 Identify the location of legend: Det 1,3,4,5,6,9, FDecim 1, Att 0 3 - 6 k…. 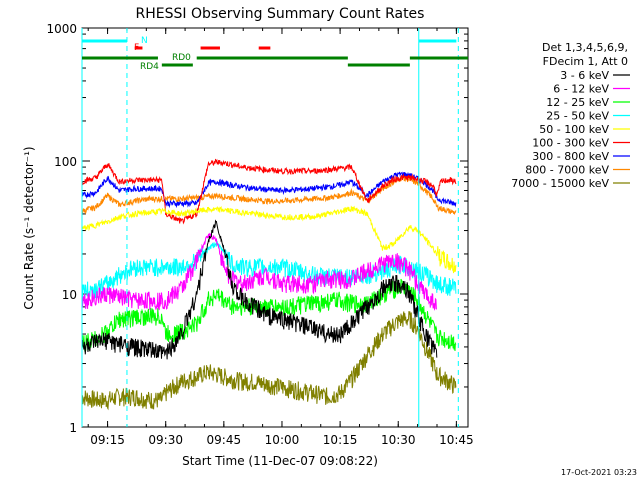
(570, 115).